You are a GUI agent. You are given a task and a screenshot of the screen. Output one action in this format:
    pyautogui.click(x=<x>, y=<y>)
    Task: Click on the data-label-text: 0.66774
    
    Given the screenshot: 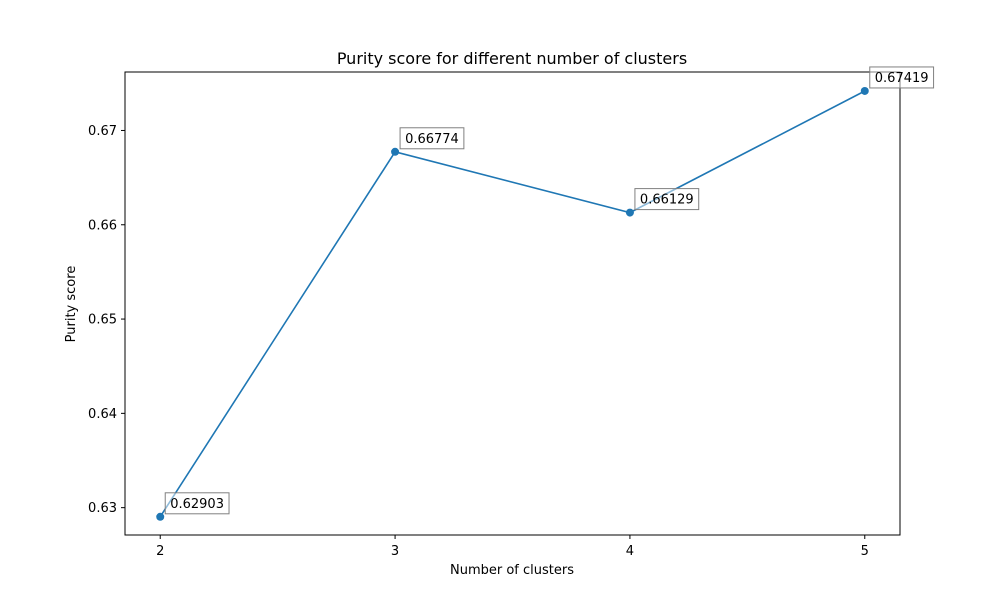 What is the action you would take?
    pyautogui.click(x=432, y=139)
    